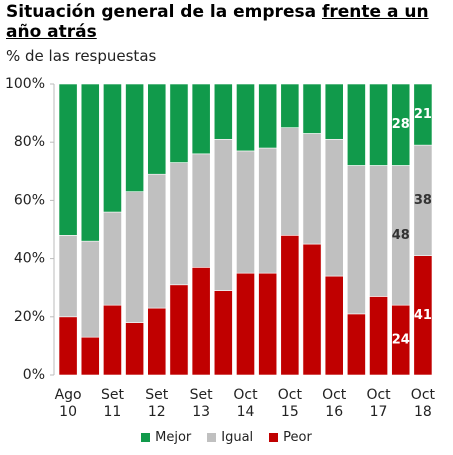  Describe the element at coordinates (161, 12) in the screenshot. I see `title-text: Situación general de la empresa` at that location.